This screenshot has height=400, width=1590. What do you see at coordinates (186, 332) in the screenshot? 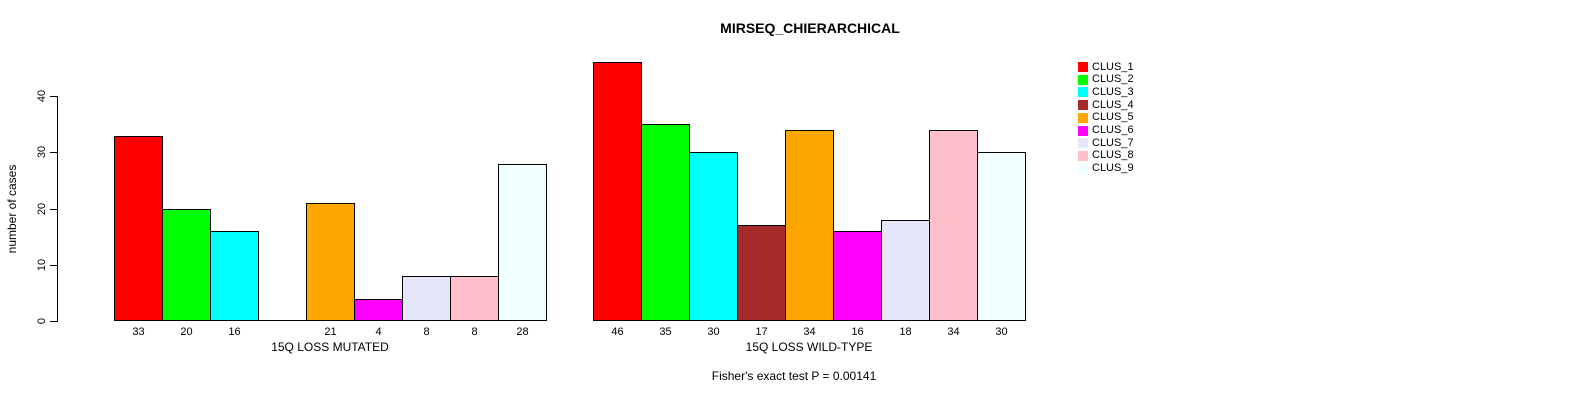
I see `bar-value-label: 20` at bounding box center [186, 332].